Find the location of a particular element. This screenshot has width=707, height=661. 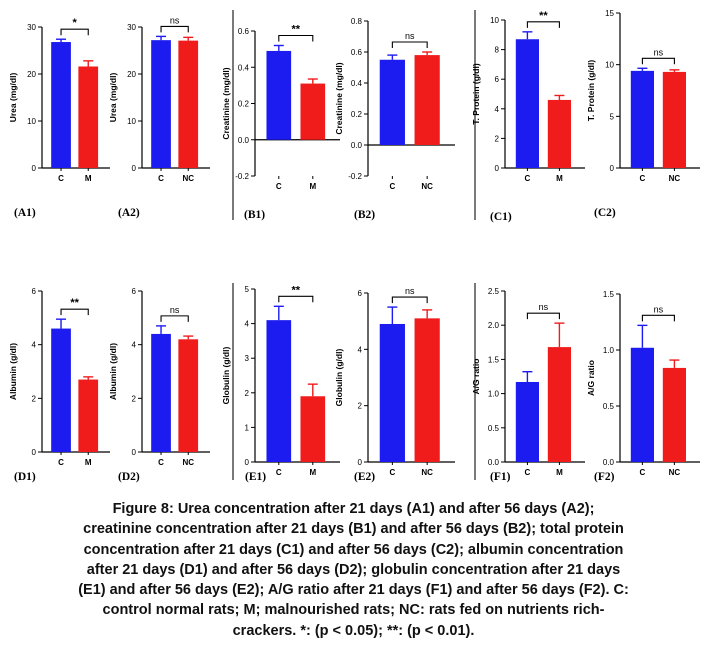

significance-label: ** is located at coordinates (296, 290).